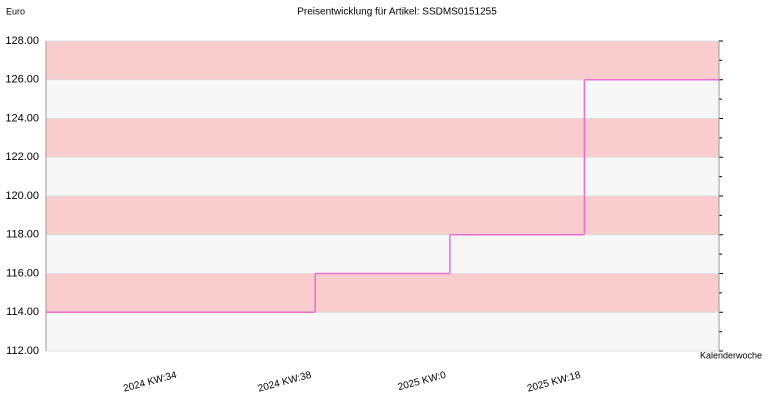 The height and width of the screenshot is (400, 770). What do you see at coordinates (22, 235) in the screenshot?
I see `y-tick-label: 118.00` at bounding box center [22, 235].